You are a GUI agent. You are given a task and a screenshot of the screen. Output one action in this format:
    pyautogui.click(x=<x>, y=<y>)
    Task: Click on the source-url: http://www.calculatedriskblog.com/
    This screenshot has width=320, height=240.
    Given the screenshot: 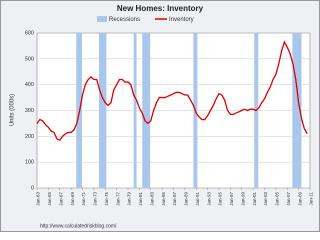 What is the action you would take?
    pyautogui.click(x=78, y=226)
    